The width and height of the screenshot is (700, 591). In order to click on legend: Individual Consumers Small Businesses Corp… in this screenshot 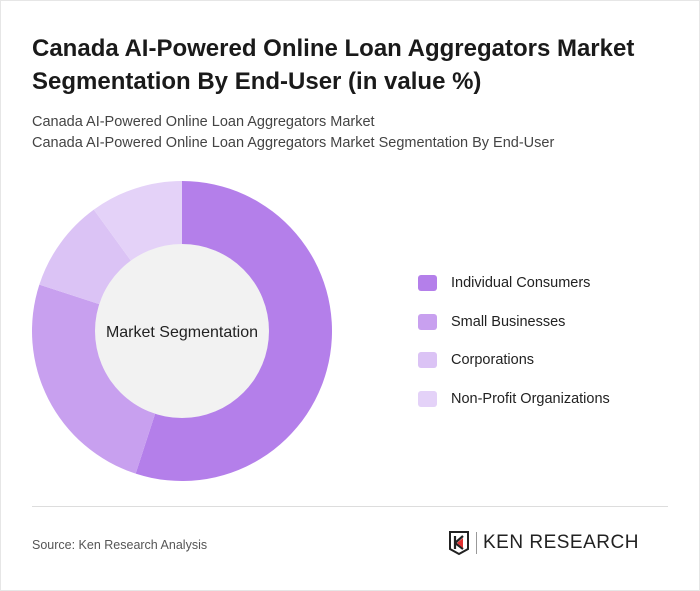, I will do `click(514, 341)`.